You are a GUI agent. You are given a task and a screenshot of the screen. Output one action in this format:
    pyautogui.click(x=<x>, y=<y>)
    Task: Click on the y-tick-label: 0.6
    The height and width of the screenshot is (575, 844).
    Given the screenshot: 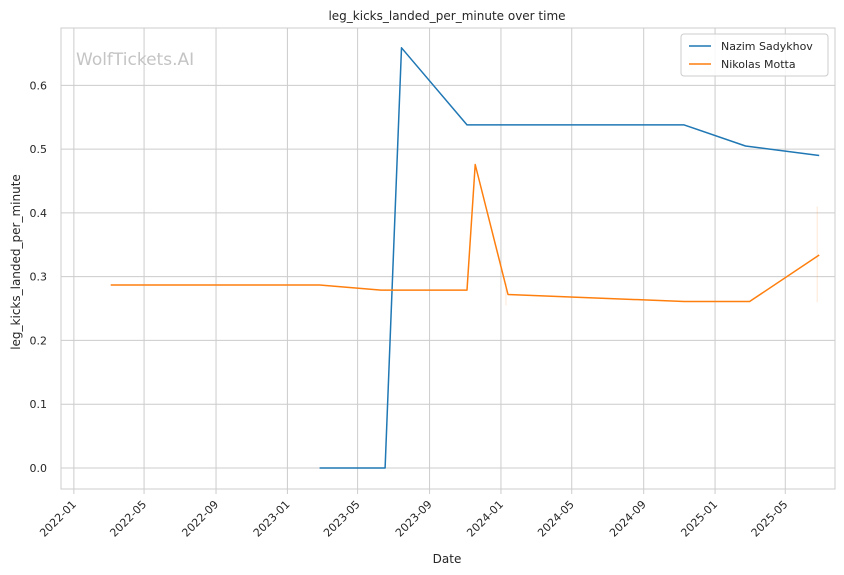 What is the action you would take?
    pyautogui.click(x=39, y=85)
    